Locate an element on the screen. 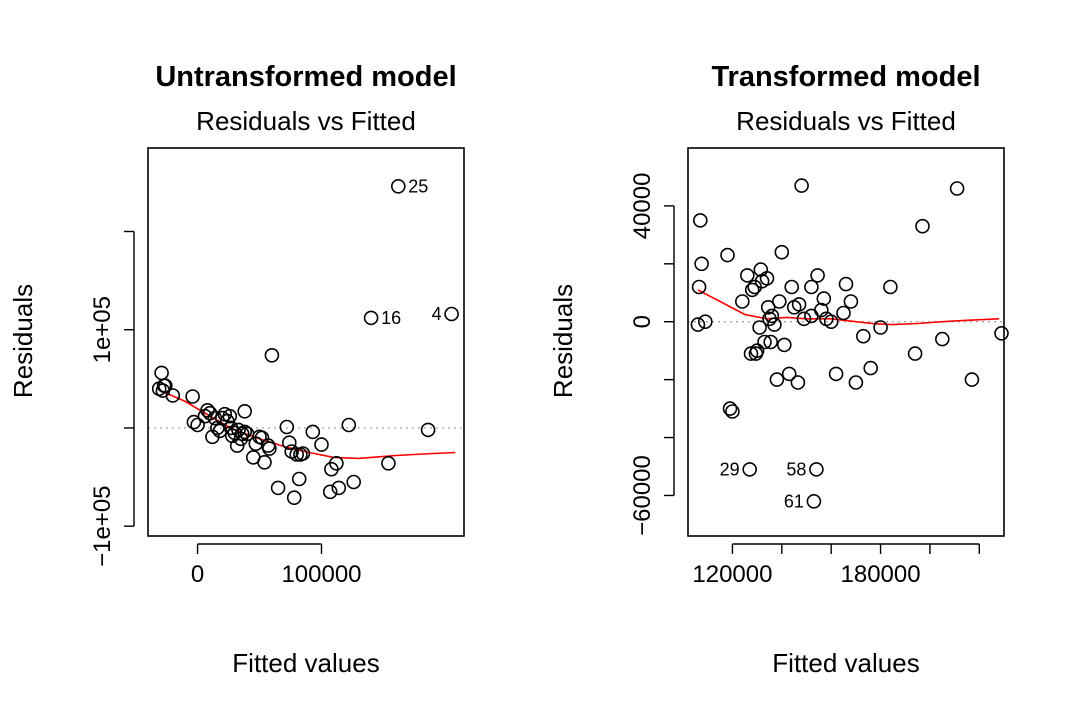 The height and width of the screenshot is (720, 1080). right-point-labels-group: 29 61 58 is located at coordinates (763, 485).